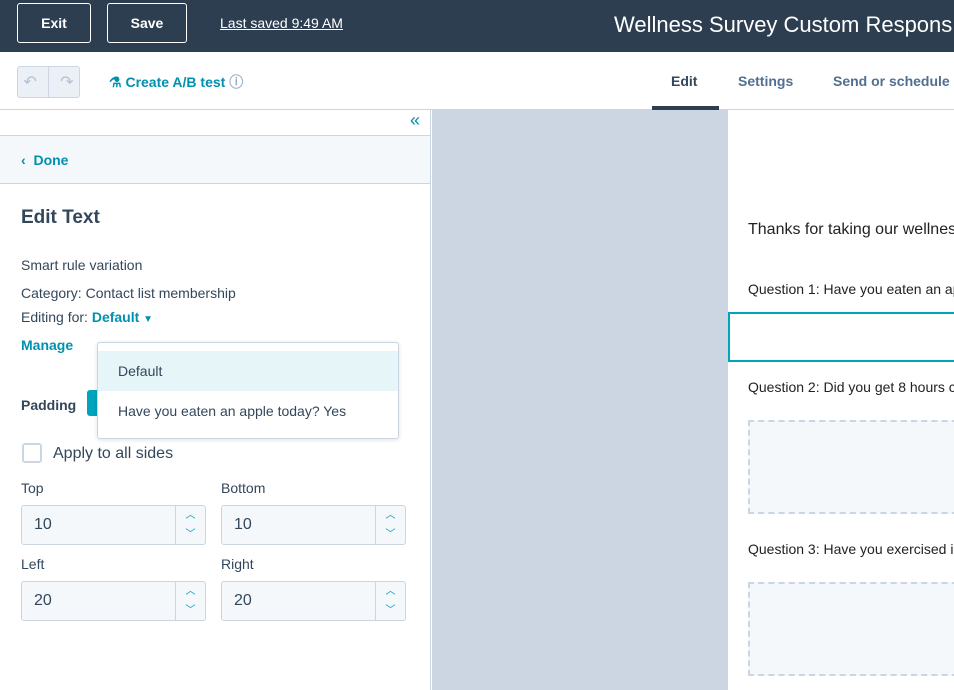  What do you see at coordinates (281, 23) in the screenshot?
I see `last-saved: Last saved 9:49 AM` at bounding box center [281, 23].